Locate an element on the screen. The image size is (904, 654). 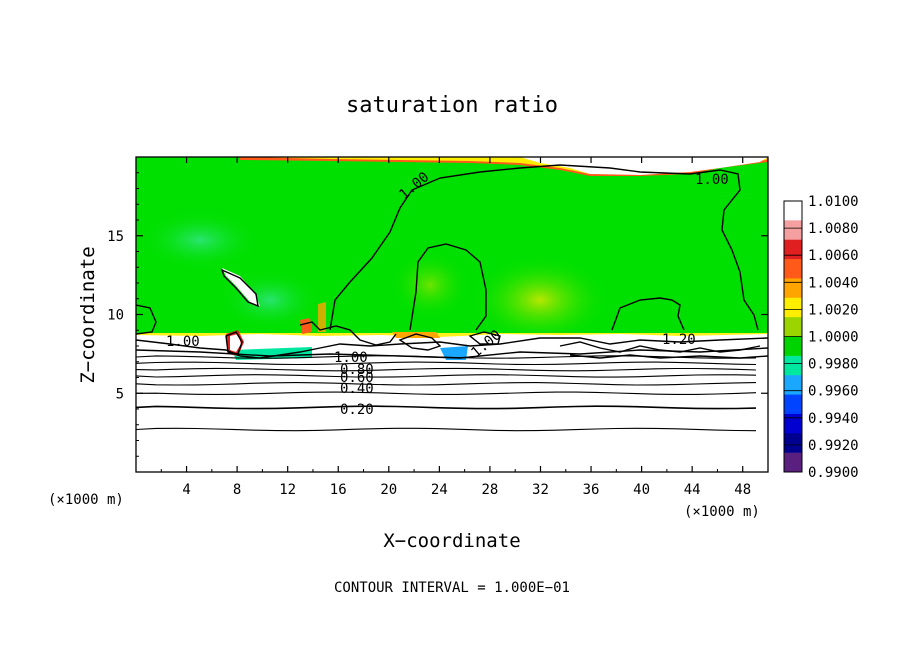
x-tick-label: 40 is located at coordinates (641, 490).